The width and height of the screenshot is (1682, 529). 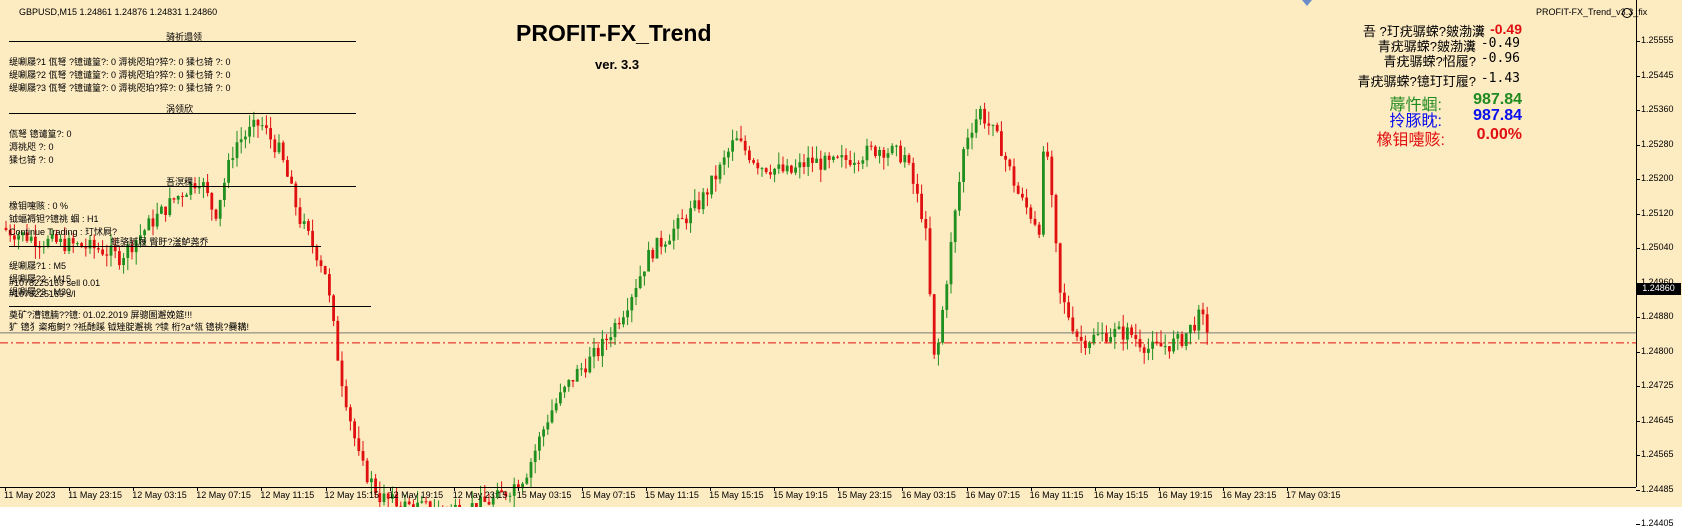 I want to click on time-tick-label: 11 May 23:15, so click(x=95, y=495).